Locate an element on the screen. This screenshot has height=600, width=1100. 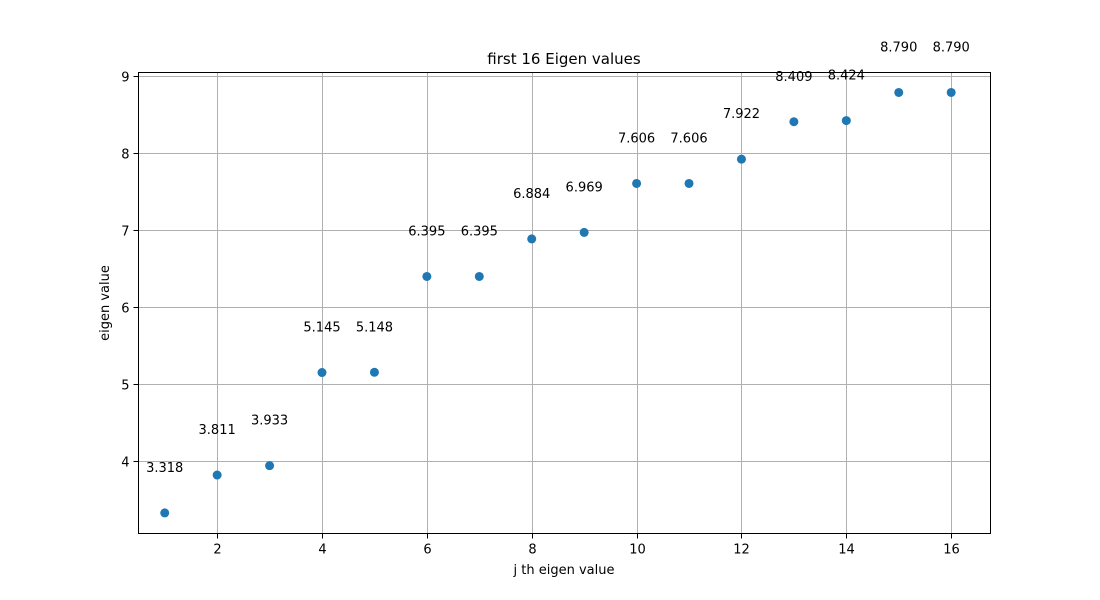
x-tick-label: 4 is located at coordinates (322, 550).